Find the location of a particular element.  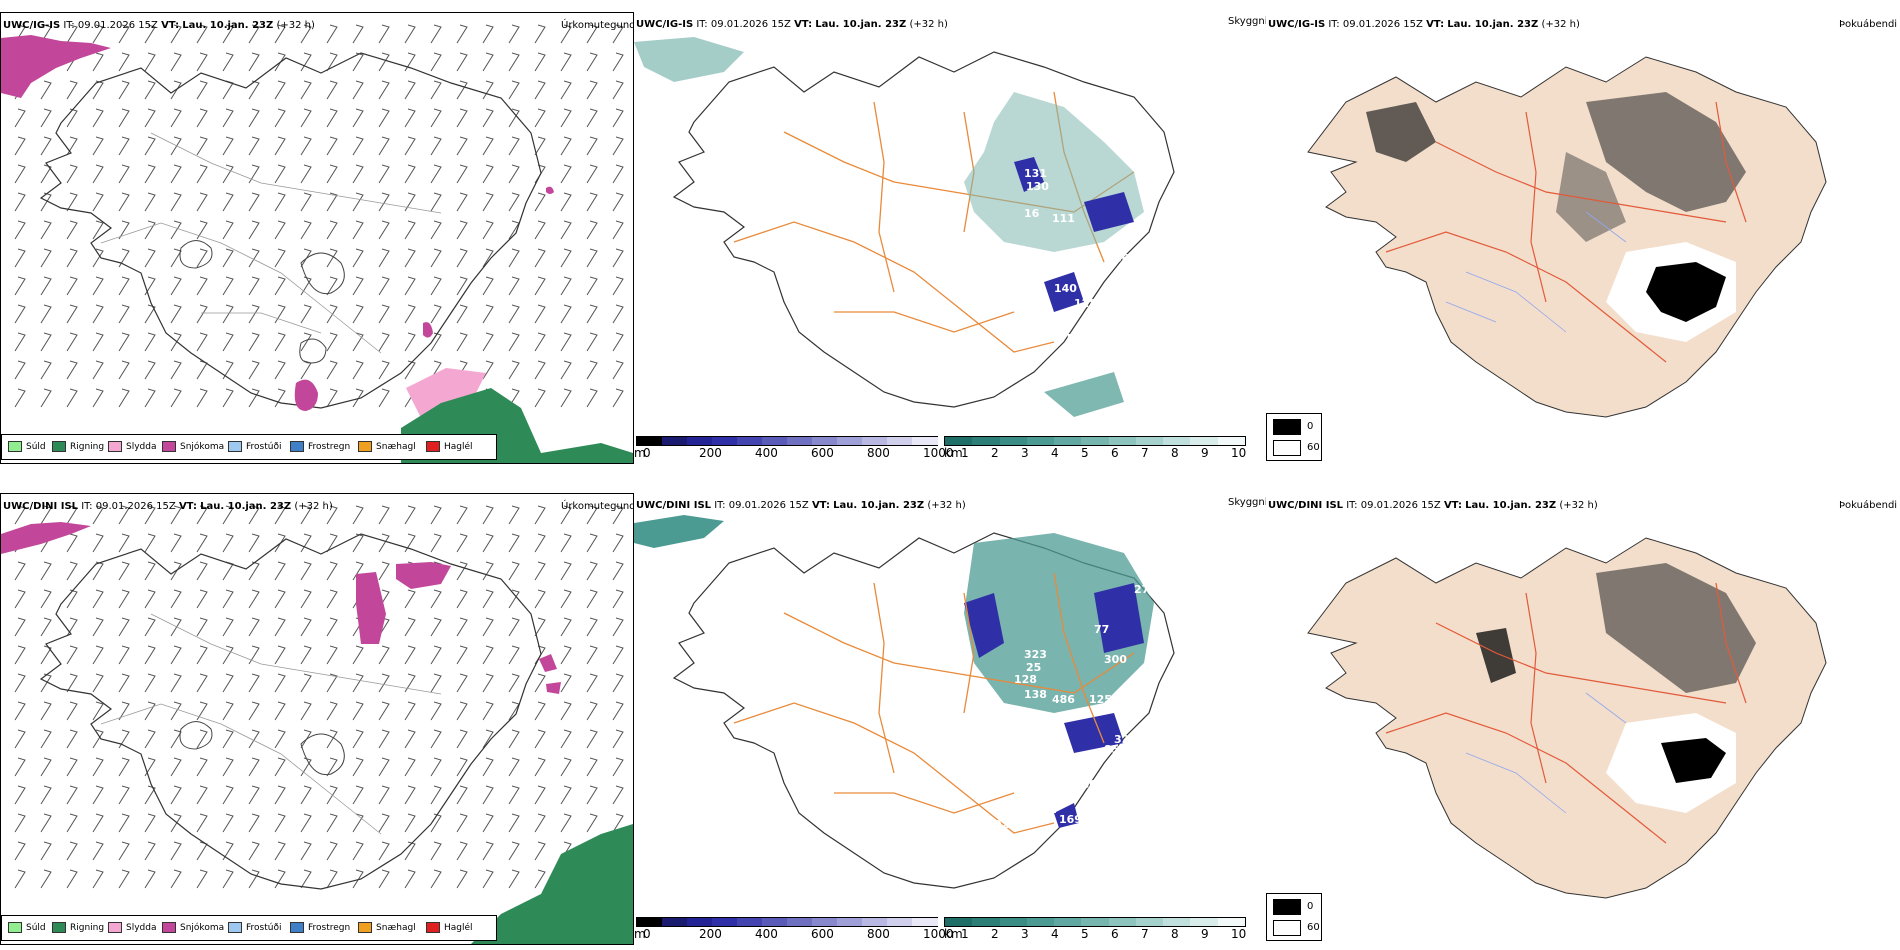

colorbar-tick: 400 is located at coordinates (766, 934).